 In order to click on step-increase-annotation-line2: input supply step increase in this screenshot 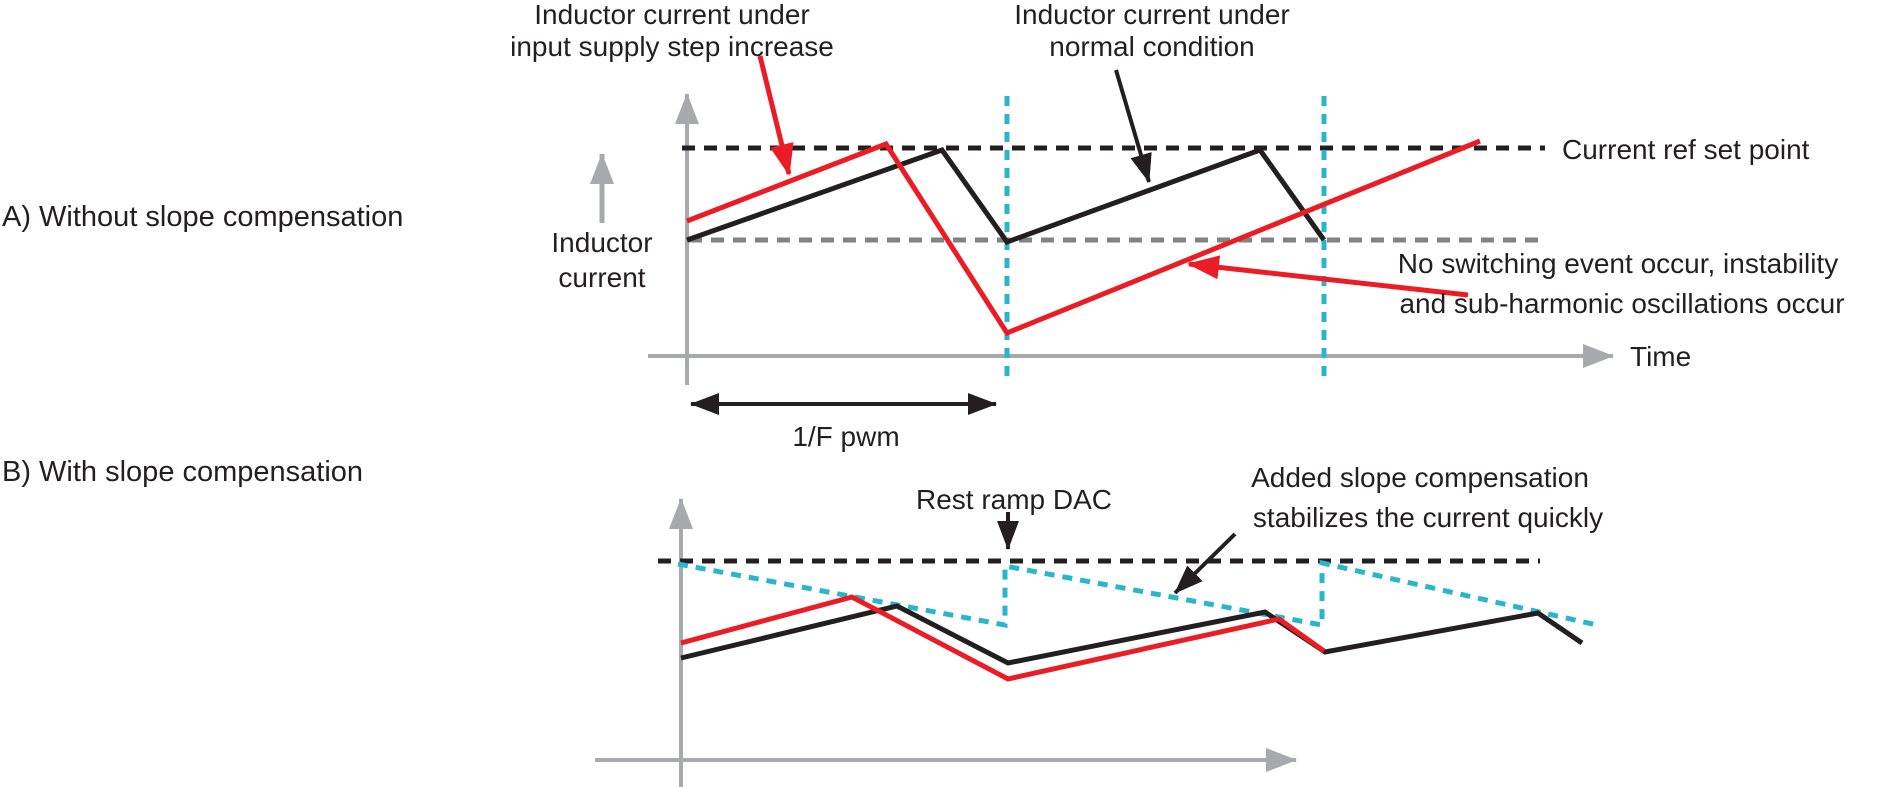, I will do `click(672, 46)`.